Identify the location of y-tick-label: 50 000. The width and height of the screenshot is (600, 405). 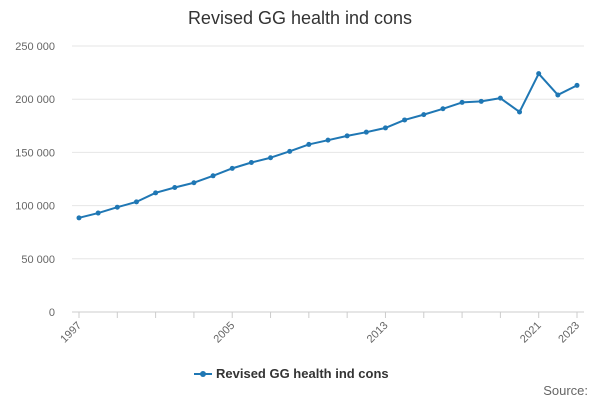
(38, 260).